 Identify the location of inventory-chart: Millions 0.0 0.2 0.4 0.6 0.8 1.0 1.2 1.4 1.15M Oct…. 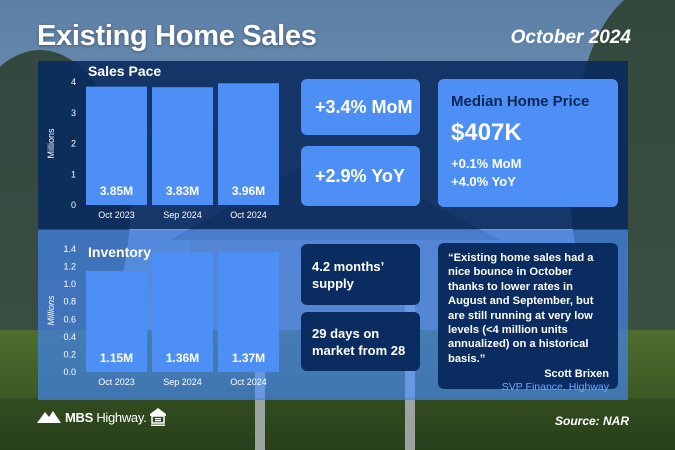
(167, 319).